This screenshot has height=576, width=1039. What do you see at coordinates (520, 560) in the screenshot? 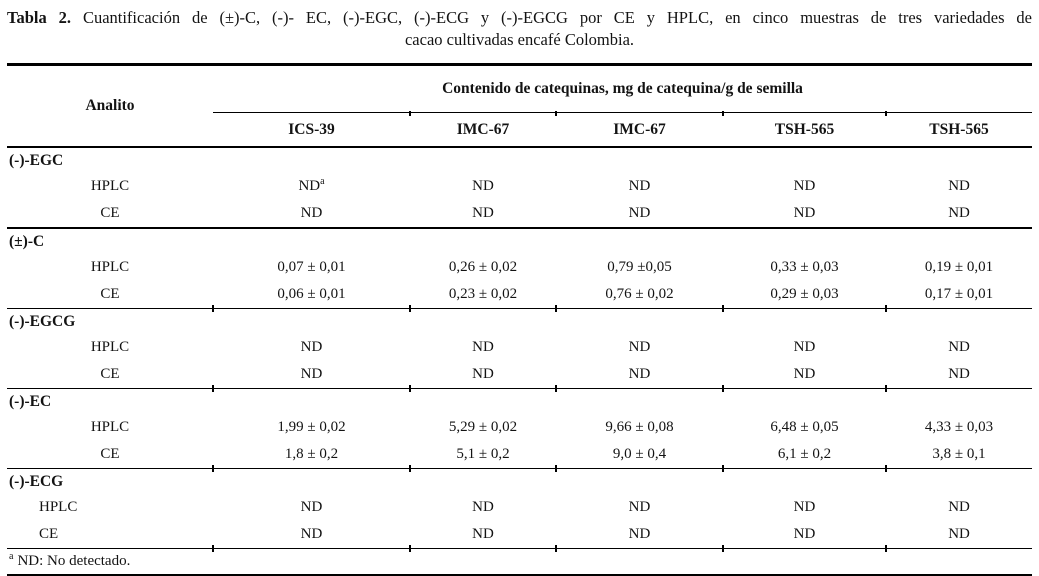
I see `footnote-row: a ND: No detectado.` at bounding box center [520, 560].